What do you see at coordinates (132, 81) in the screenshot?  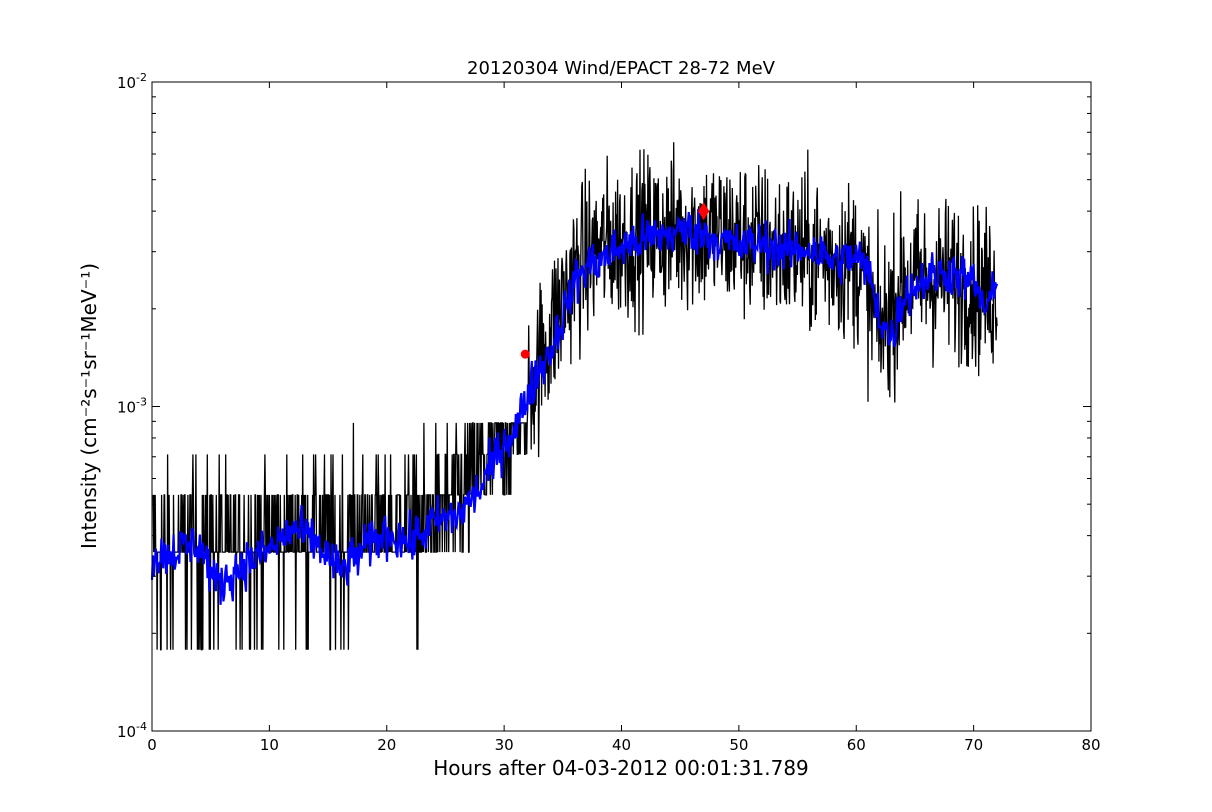 I see `y-tick-label: 10⁻²` at bounding box center [132, 81].